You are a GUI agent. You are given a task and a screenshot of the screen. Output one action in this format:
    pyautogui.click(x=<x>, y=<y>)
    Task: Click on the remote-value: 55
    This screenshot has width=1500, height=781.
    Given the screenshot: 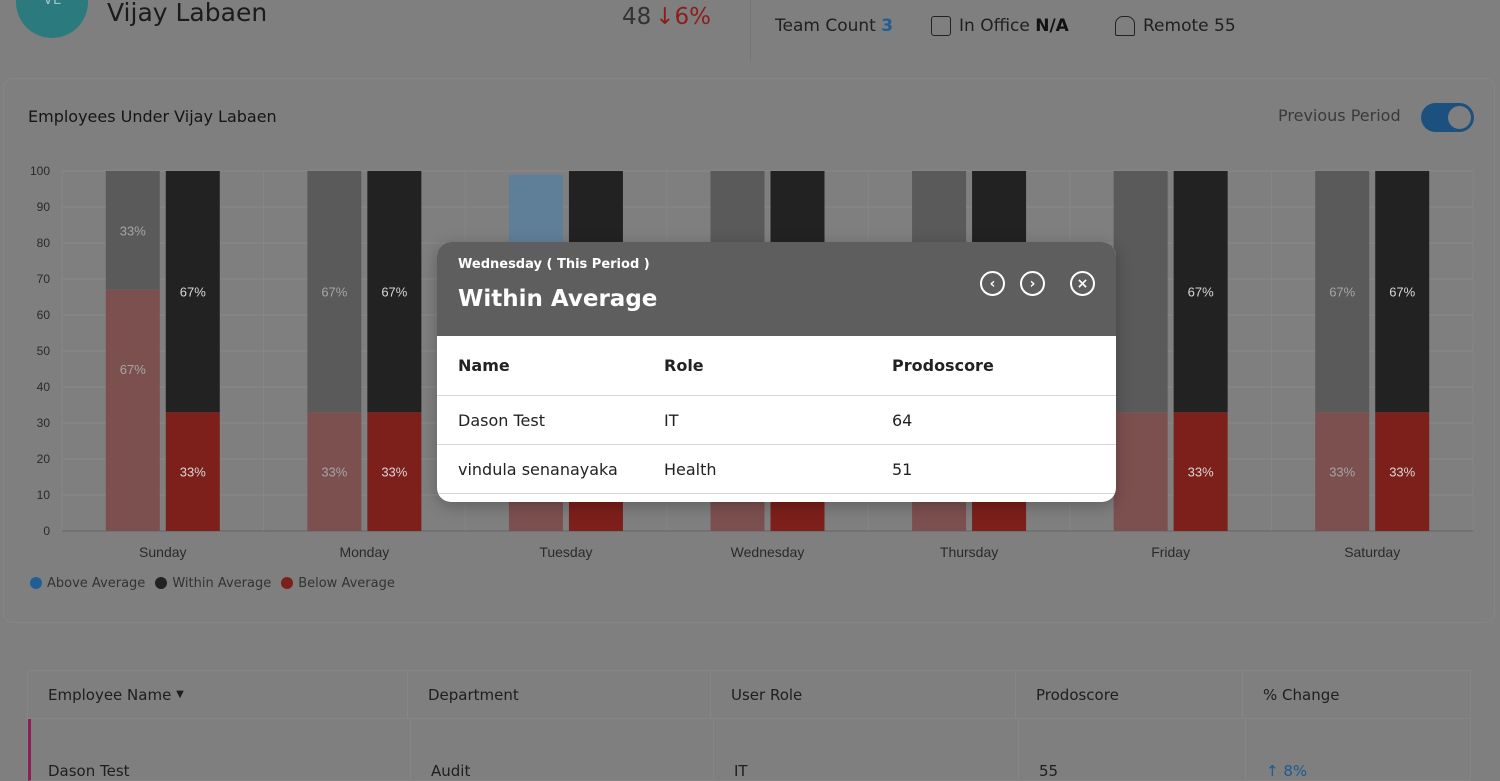 What is the action you would take?
    pyautogui.click(x=1225, y=26)
    